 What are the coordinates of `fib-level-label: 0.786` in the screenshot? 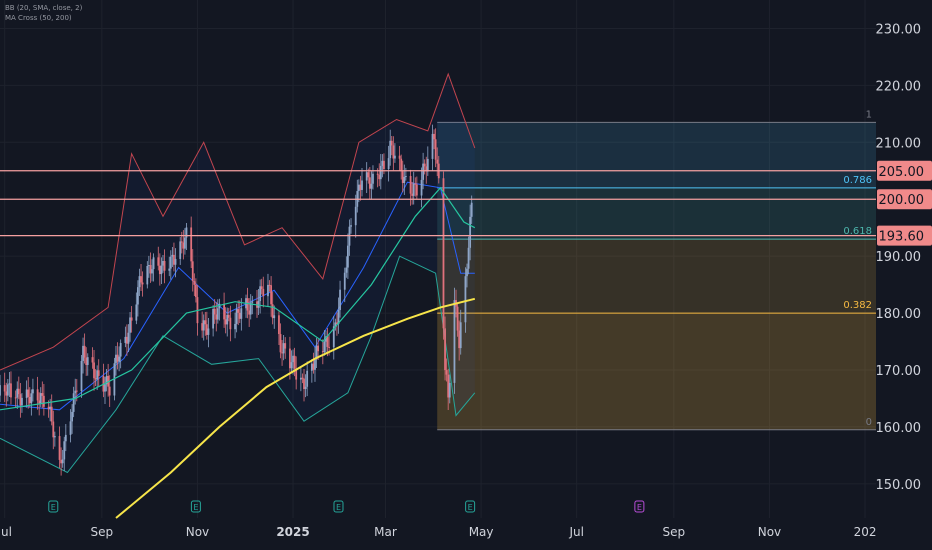 It's located at (857, 180).